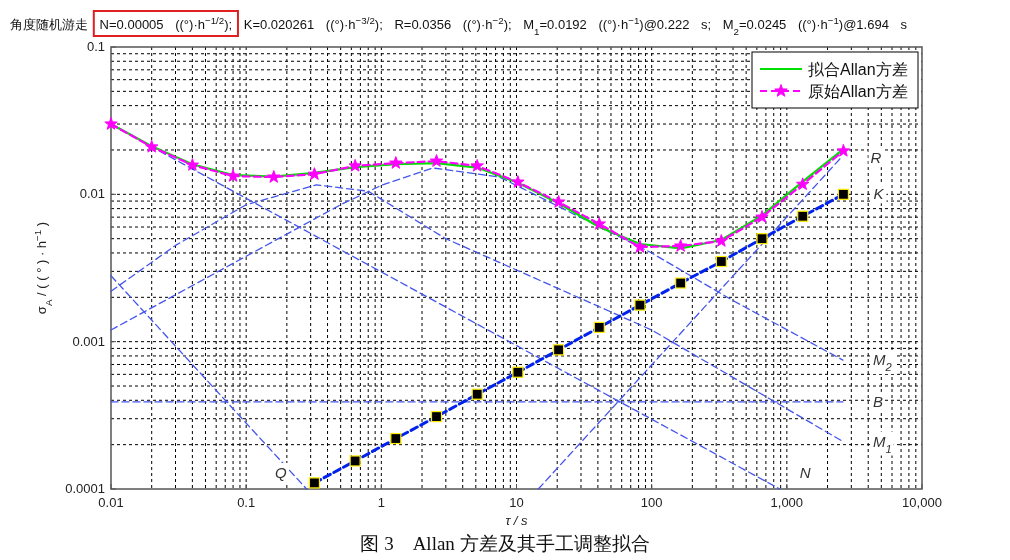 The width and height of the screenshot is (1010, 560). I want to click on y-tick-label: 0.0001, so click(85, 488).